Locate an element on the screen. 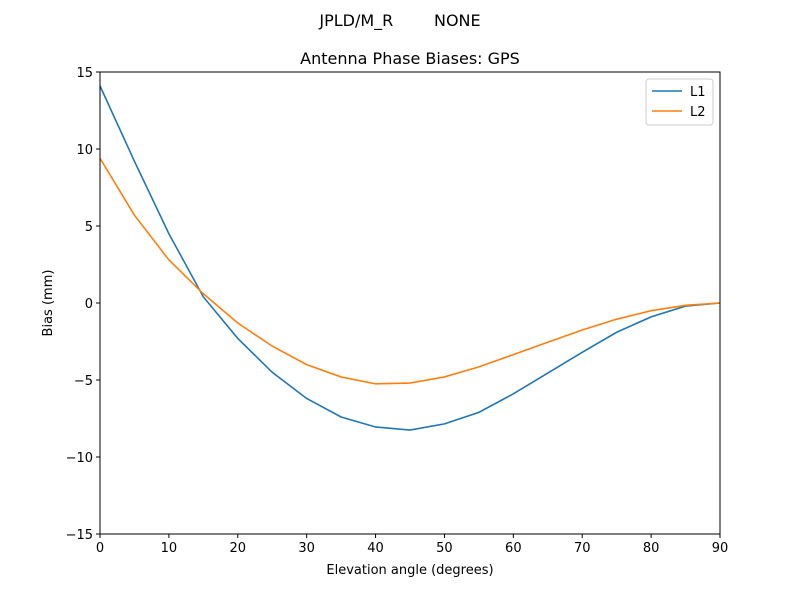 The height and width of the screenshot is (604, 800). x-tick-label: 60 is located at coordinates (513, 548).